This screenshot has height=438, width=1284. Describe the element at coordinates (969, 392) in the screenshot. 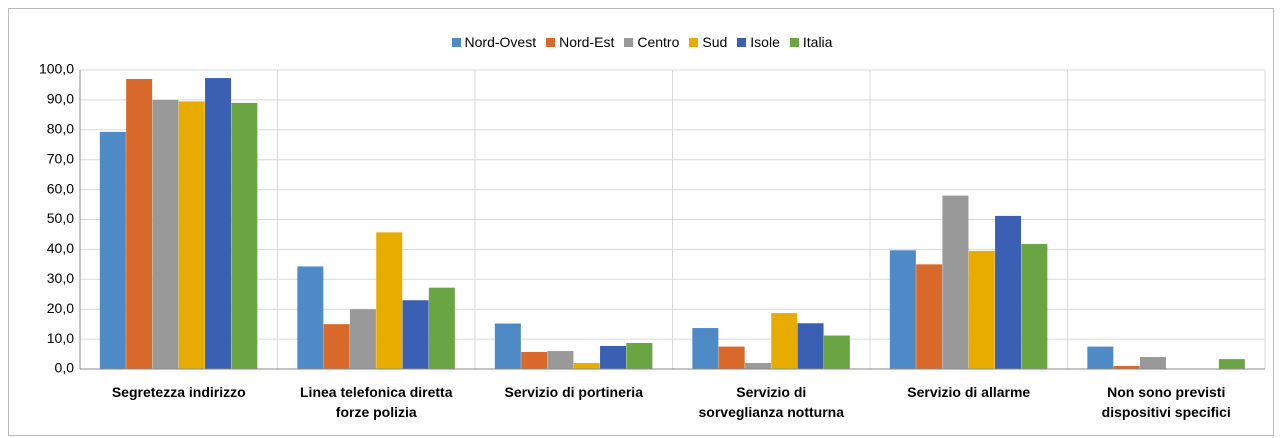

I see `x-tick-label: Servizio di allarme` at that location.